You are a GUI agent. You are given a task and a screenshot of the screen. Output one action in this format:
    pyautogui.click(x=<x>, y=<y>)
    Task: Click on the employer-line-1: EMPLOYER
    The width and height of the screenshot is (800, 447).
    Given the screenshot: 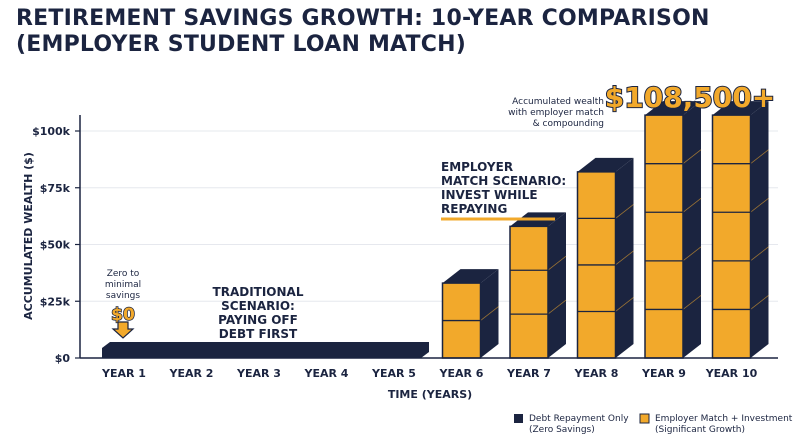 What is the action you would take?
    pyautogui.click(x=477, y=167)
    